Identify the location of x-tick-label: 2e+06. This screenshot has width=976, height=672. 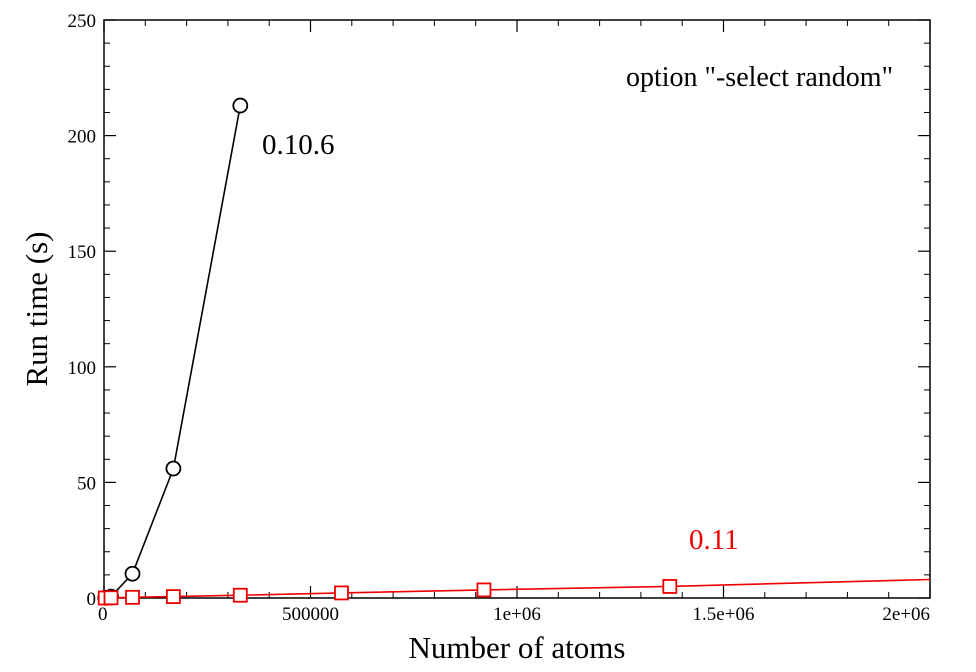
(906, 614).